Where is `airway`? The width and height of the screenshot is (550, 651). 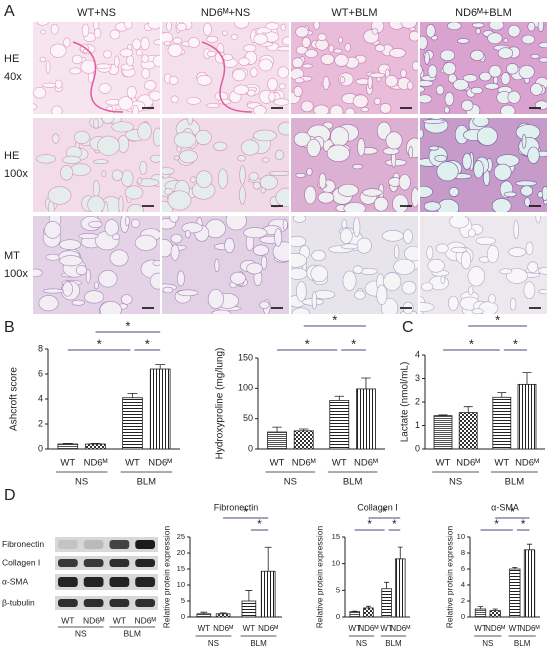 airway is located at coordinates (98, 77).